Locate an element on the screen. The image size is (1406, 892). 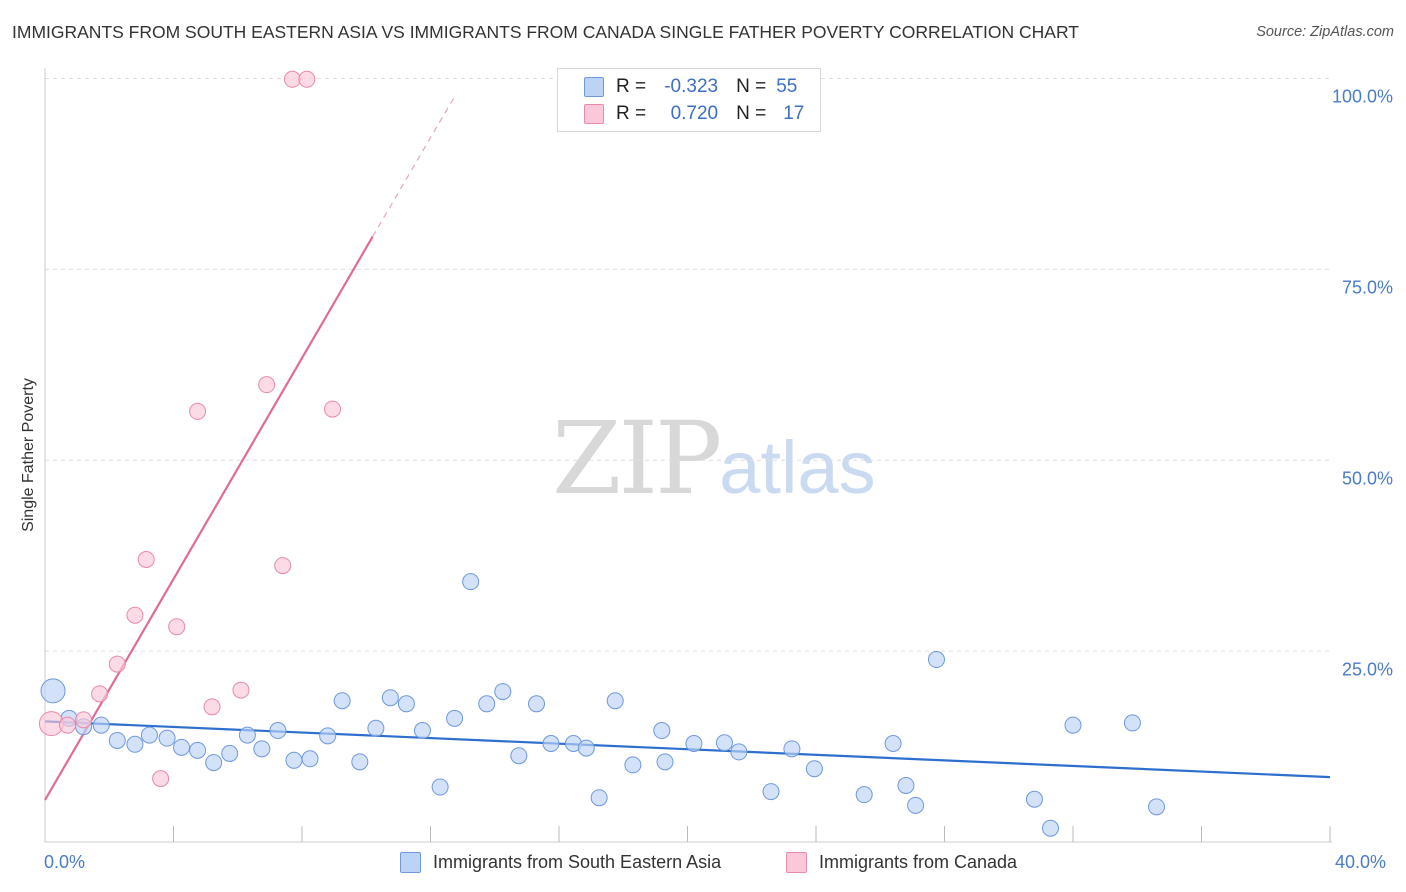
trendline-canada is located at coordinates (209, 518).